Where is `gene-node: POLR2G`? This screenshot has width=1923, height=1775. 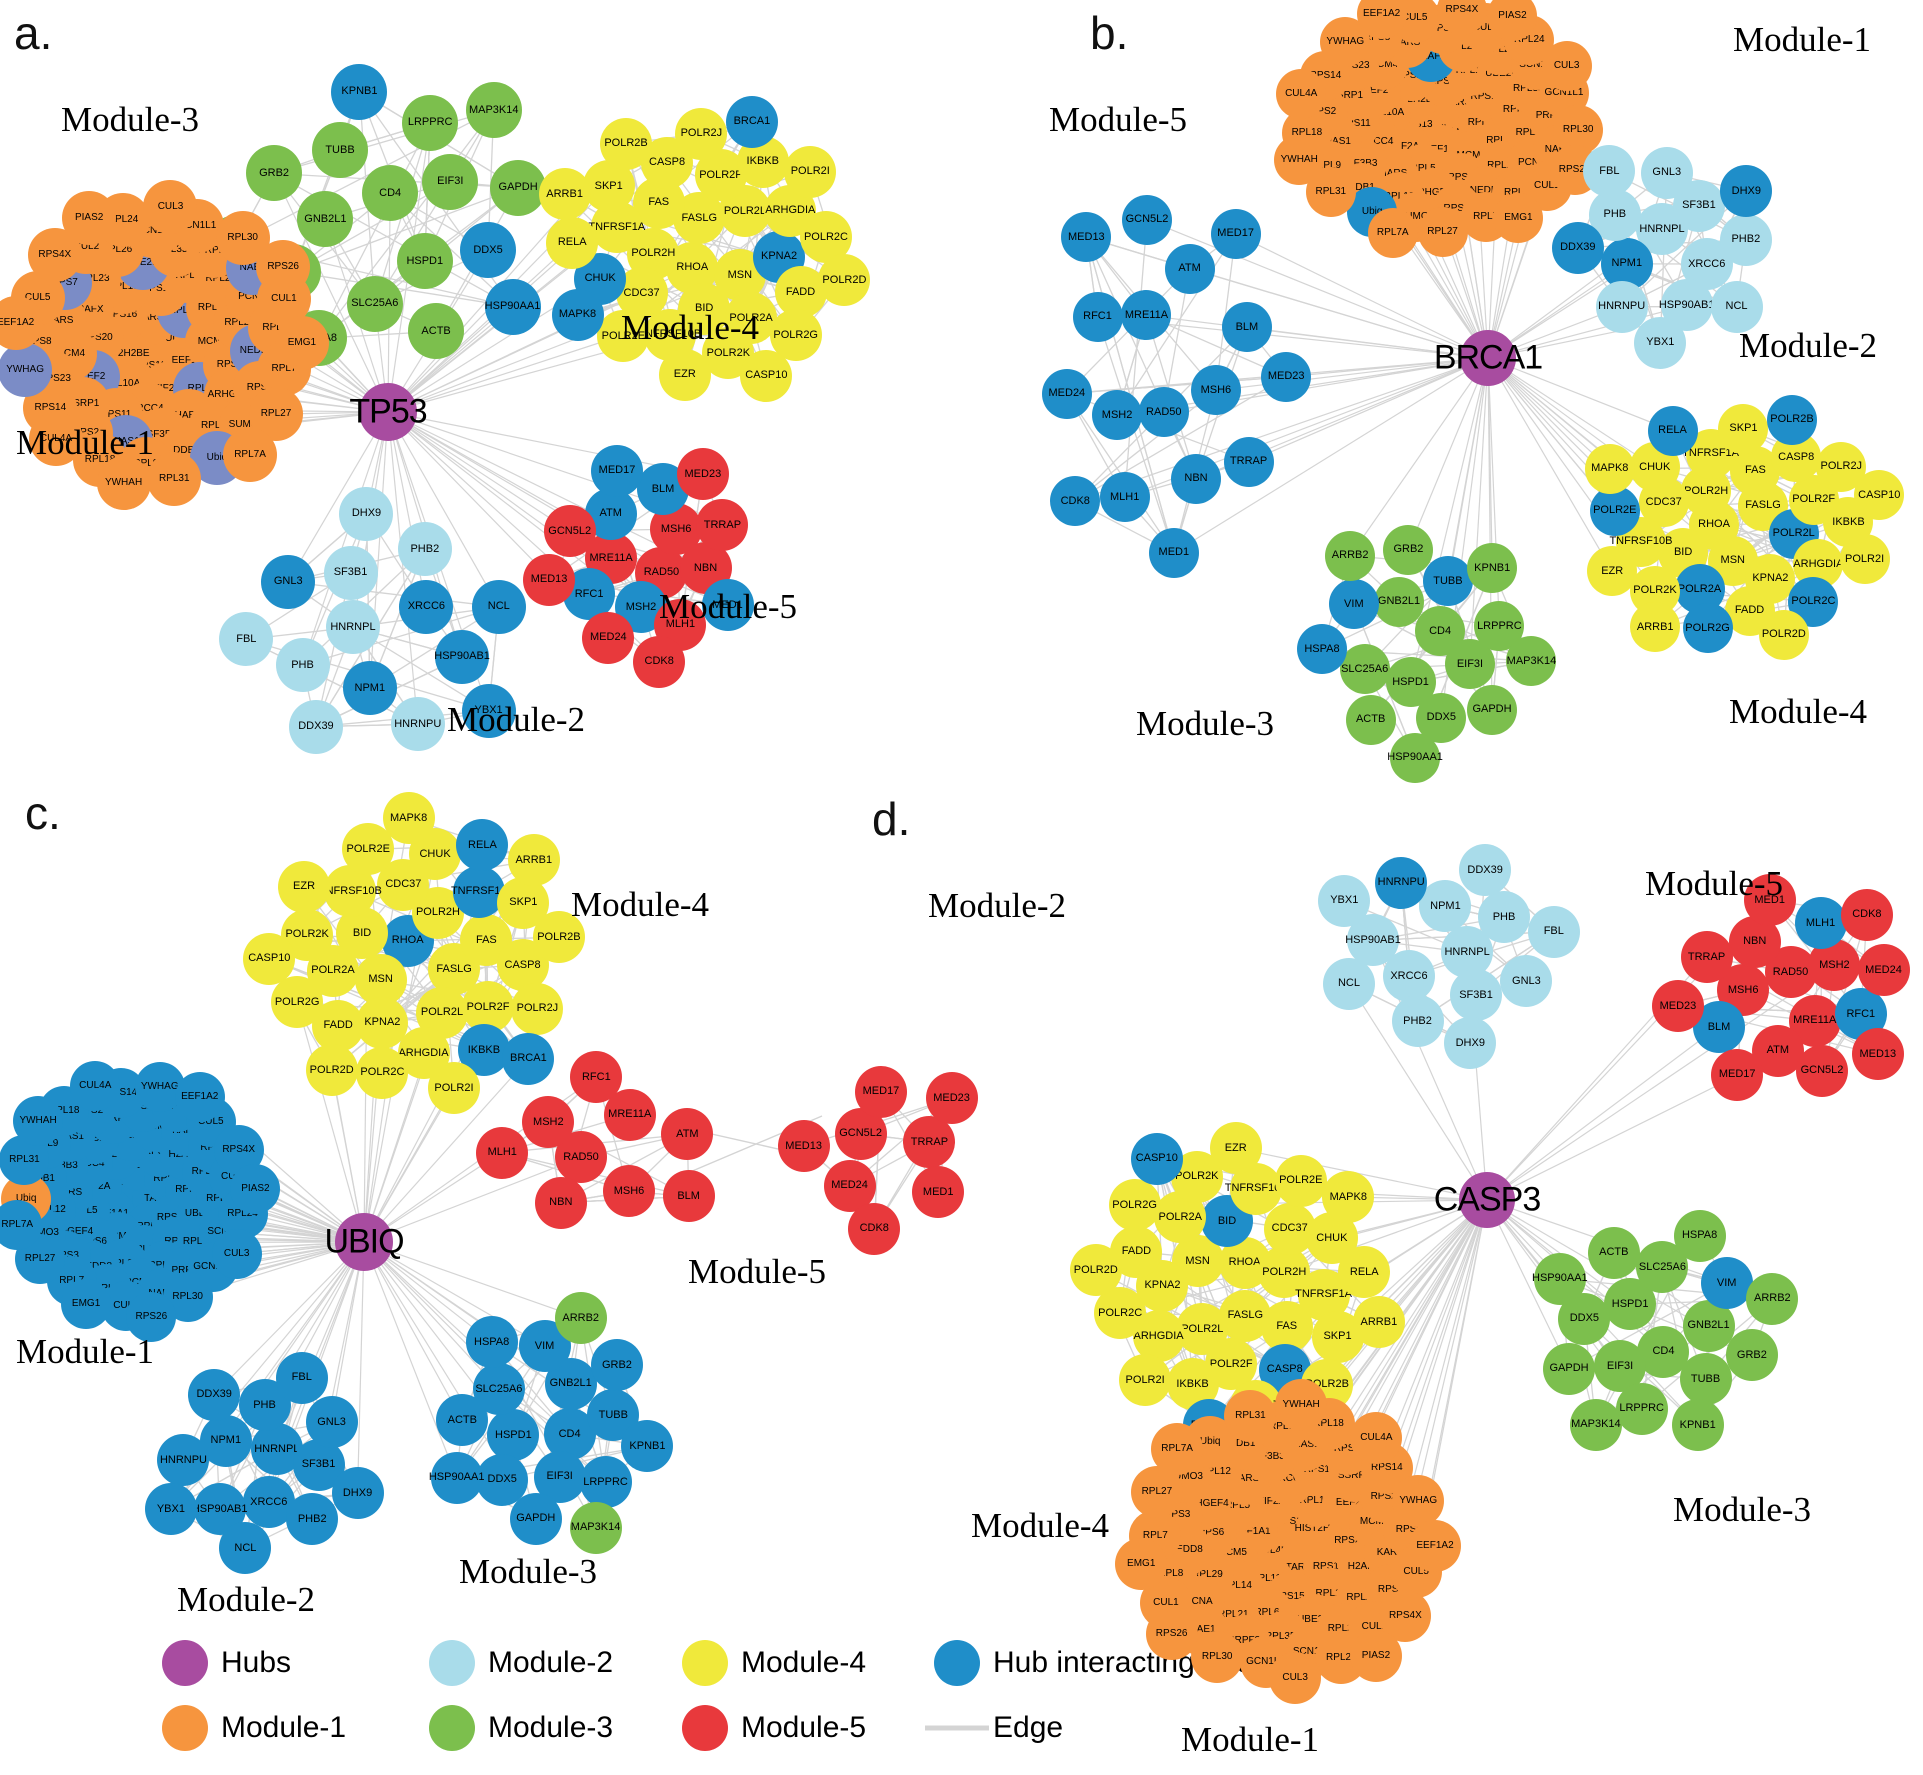 gene-node: POLR2G is located at coordinates (297, 1002).